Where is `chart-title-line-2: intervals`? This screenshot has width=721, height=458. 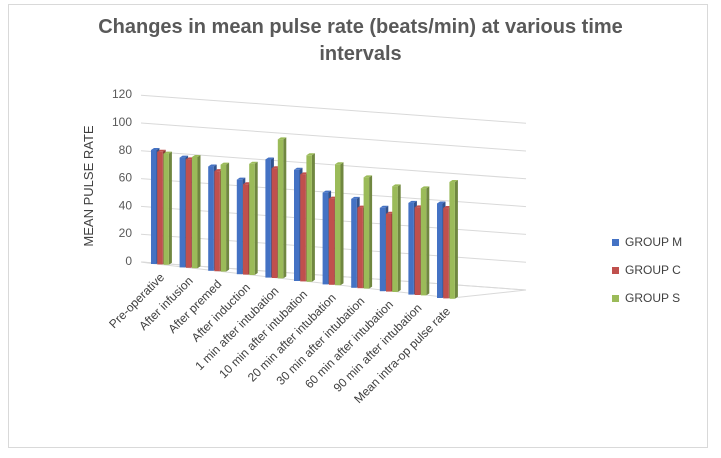
chart-title-line-2: intervals is located at coordinates (360, 54).